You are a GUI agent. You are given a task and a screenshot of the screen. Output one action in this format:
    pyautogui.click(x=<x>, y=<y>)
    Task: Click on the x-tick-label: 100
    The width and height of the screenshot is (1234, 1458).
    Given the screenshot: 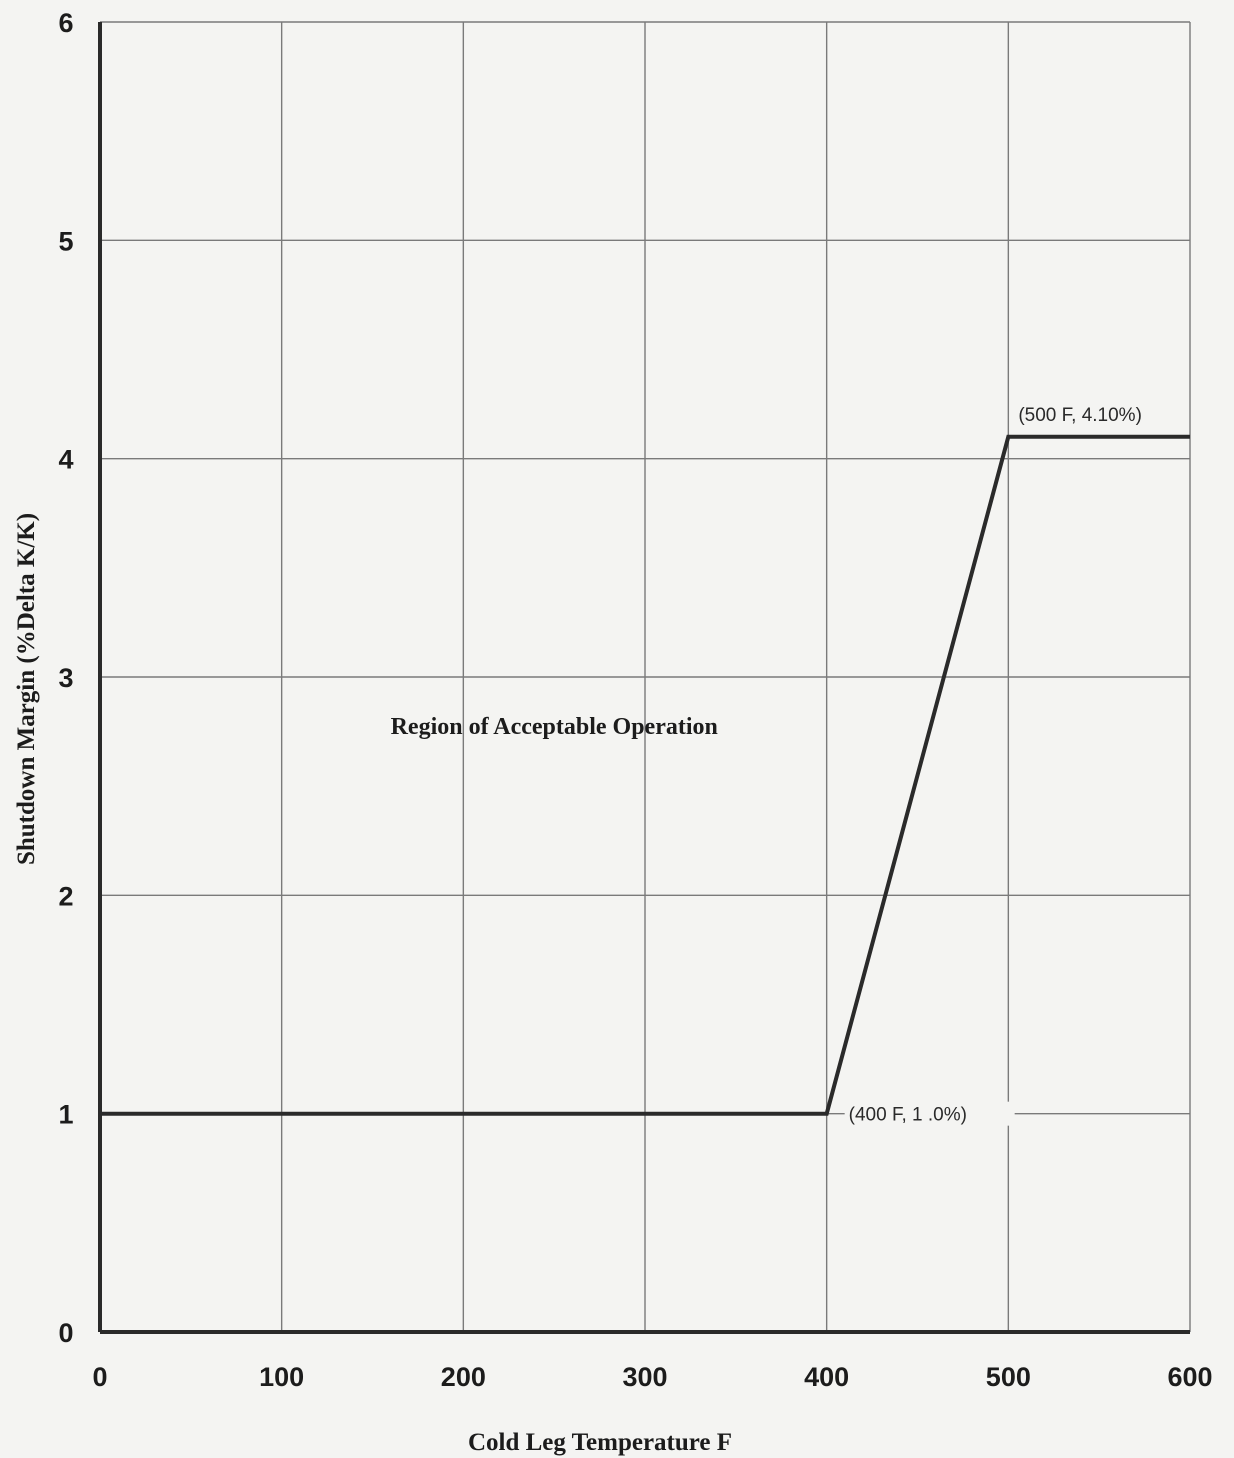 What is the action you would take?
    pyautogui.click(x=281, y=1377)
    